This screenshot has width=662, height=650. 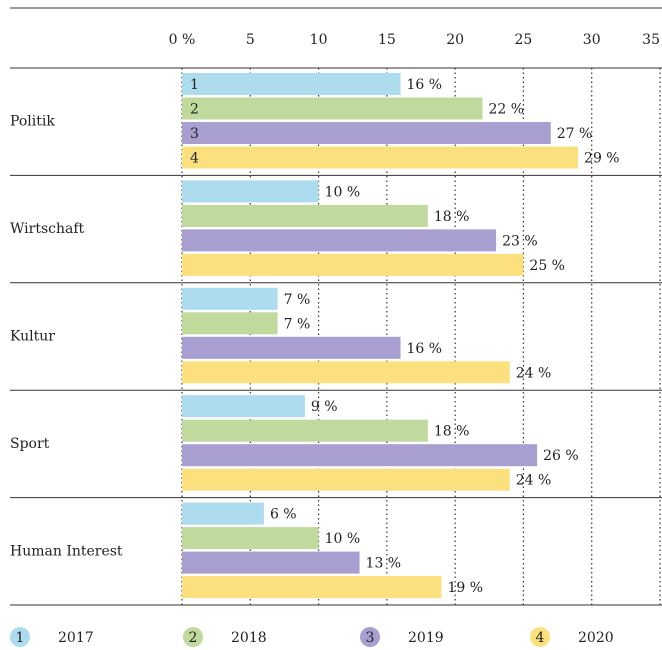 I want to click on category-label: Sport, so click(x=30, y=444).